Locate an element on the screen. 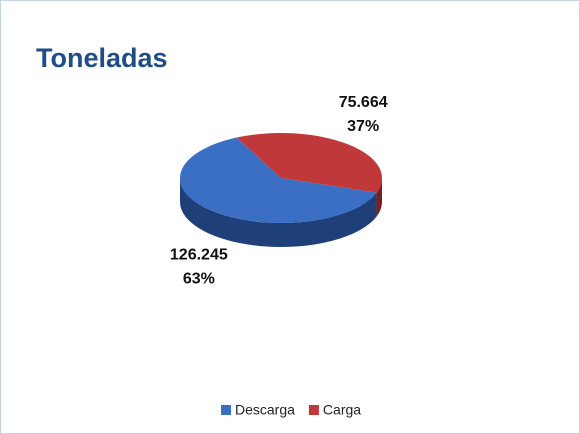 The width and height of the screenshot is (580, 434). legend-label: Carga is located at coordinates (342, 410).